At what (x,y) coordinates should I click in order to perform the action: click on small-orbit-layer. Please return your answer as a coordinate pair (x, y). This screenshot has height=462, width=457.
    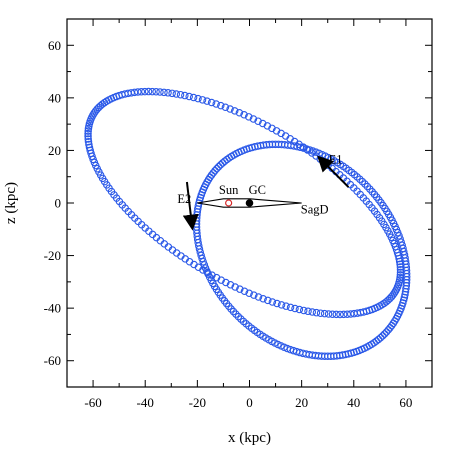
    Looking at the image, I should click on (249, 203).